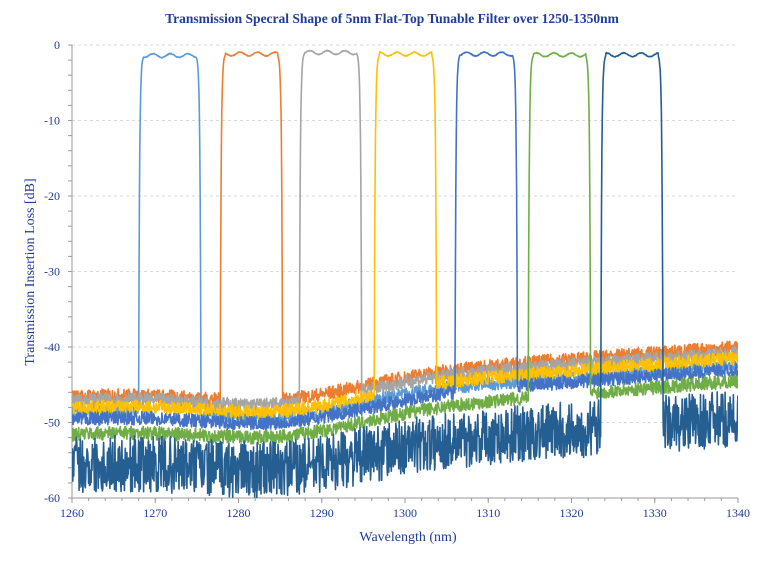 The width and height of the screenshot is (781, 563). Describe the element at coordinates (52, 121) in the screenshot. I see `y-tick-label: -10` at that location.